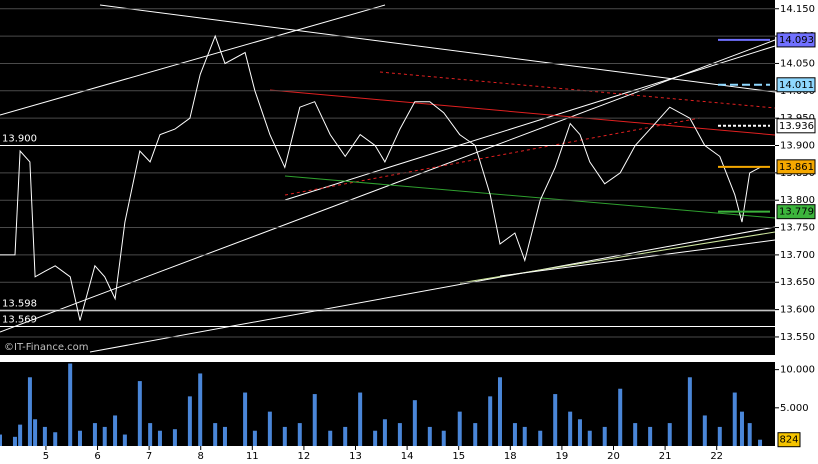  Describe the element at coordinates (355, 456) in the screenshot. I see `x-tick-label: 13` at that location.